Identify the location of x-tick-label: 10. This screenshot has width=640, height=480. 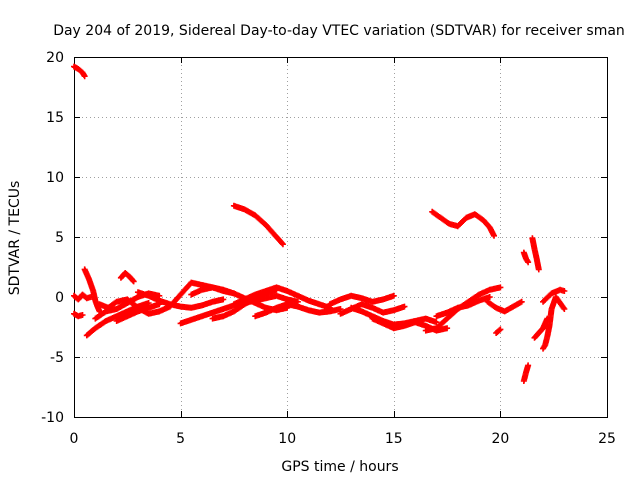
(287, 439).